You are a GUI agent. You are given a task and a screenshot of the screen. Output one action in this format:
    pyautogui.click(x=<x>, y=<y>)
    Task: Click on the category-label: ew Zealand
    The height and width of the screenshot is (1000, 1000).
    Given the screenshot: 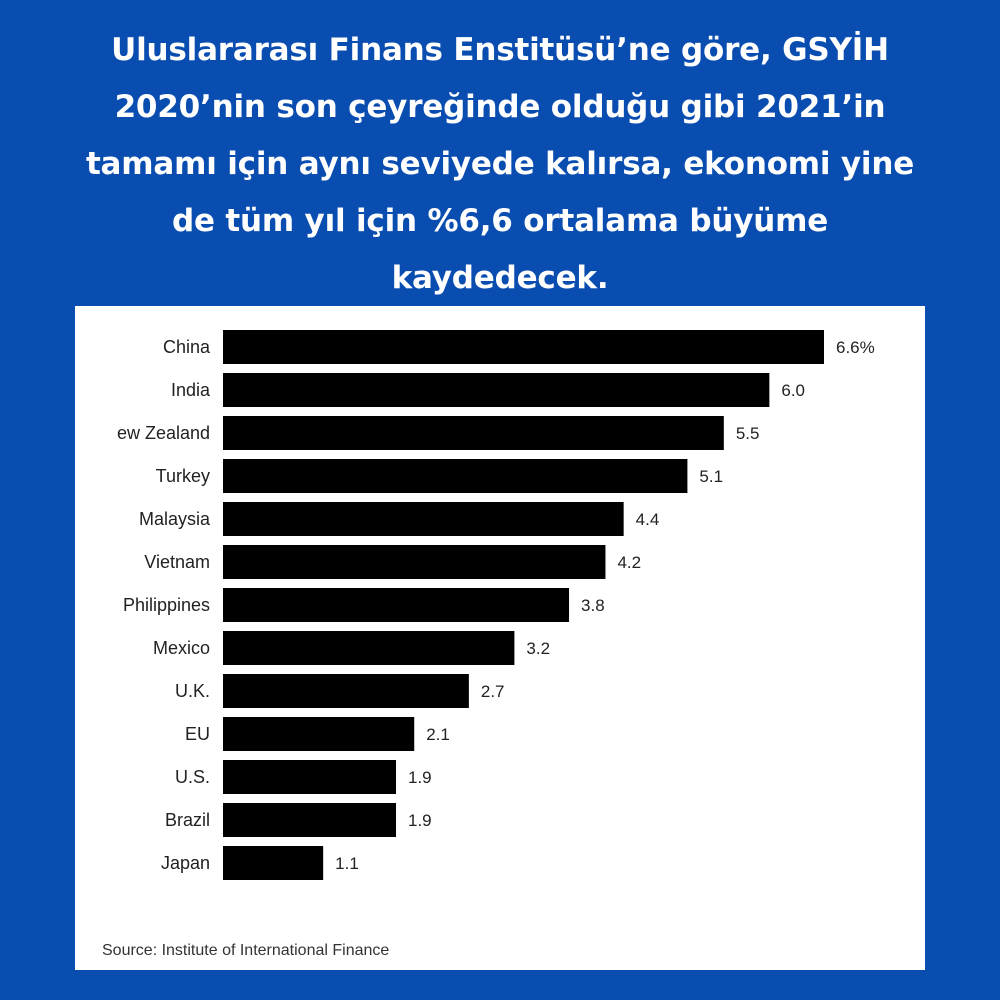 What is the action you would take?
    pyautogui.click(x=163, y=433)
    